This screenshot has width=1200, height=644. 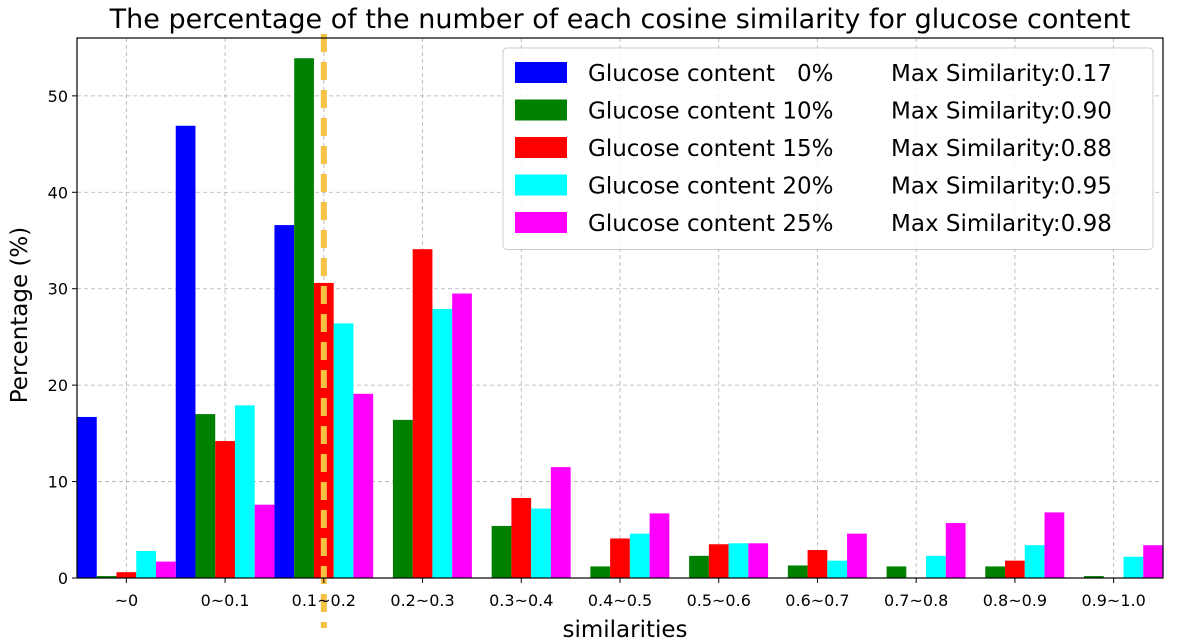 What do you see at coordinates (624, 630) in the screenshot?
I see `x-axis-label: similarities` at bounding box center [624, 630].